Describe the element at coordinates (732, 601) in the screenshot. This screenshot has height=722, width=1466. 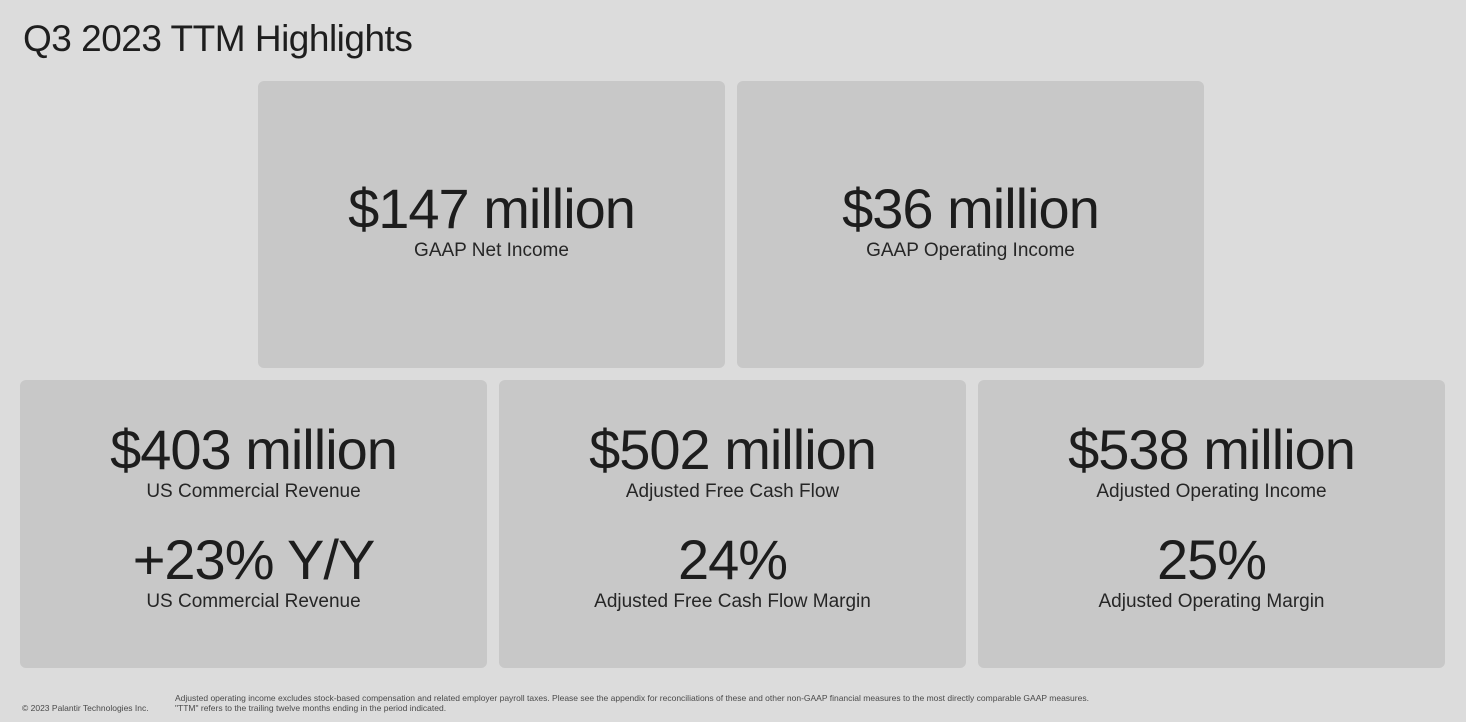
I see `metric-label: Adjusted Free Cash Flow Margin` at that location.